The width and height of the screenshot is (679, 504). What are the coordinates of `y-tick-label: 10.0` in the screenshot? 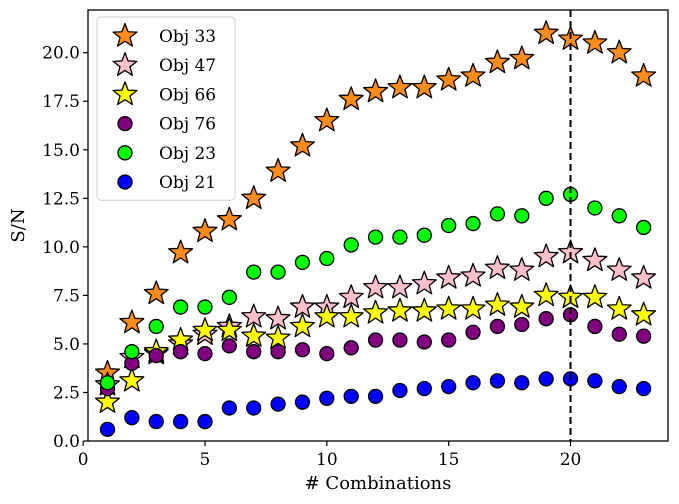 It's located at (61, 248).